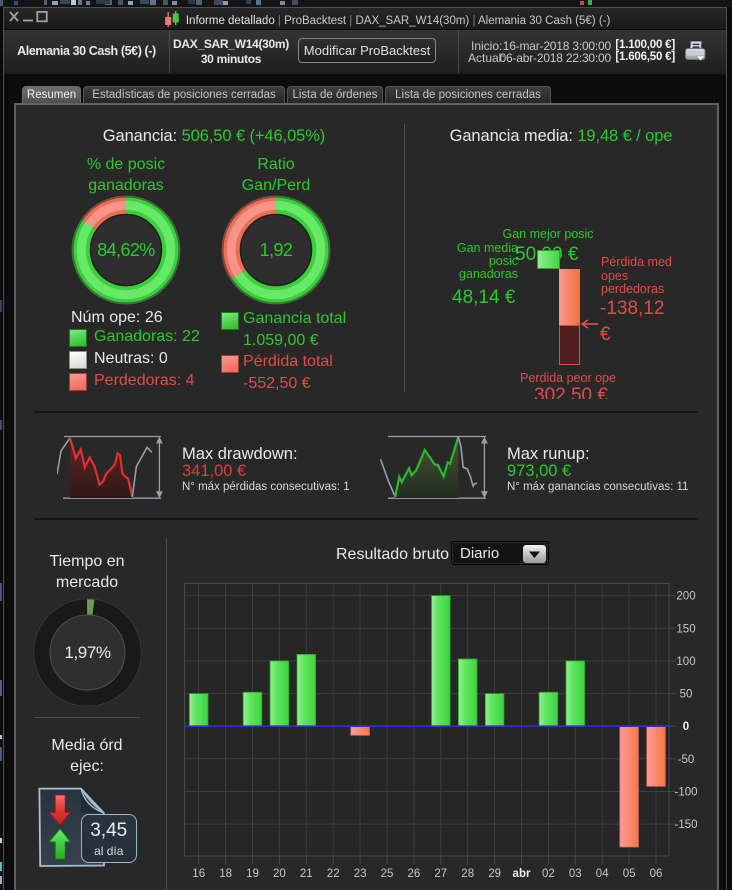 This screenshot has width=732, height=890. What do you see at coordinates (685, 629) in the screenshot?
I see `svg-text: 150` at bounding box center [685, 629].